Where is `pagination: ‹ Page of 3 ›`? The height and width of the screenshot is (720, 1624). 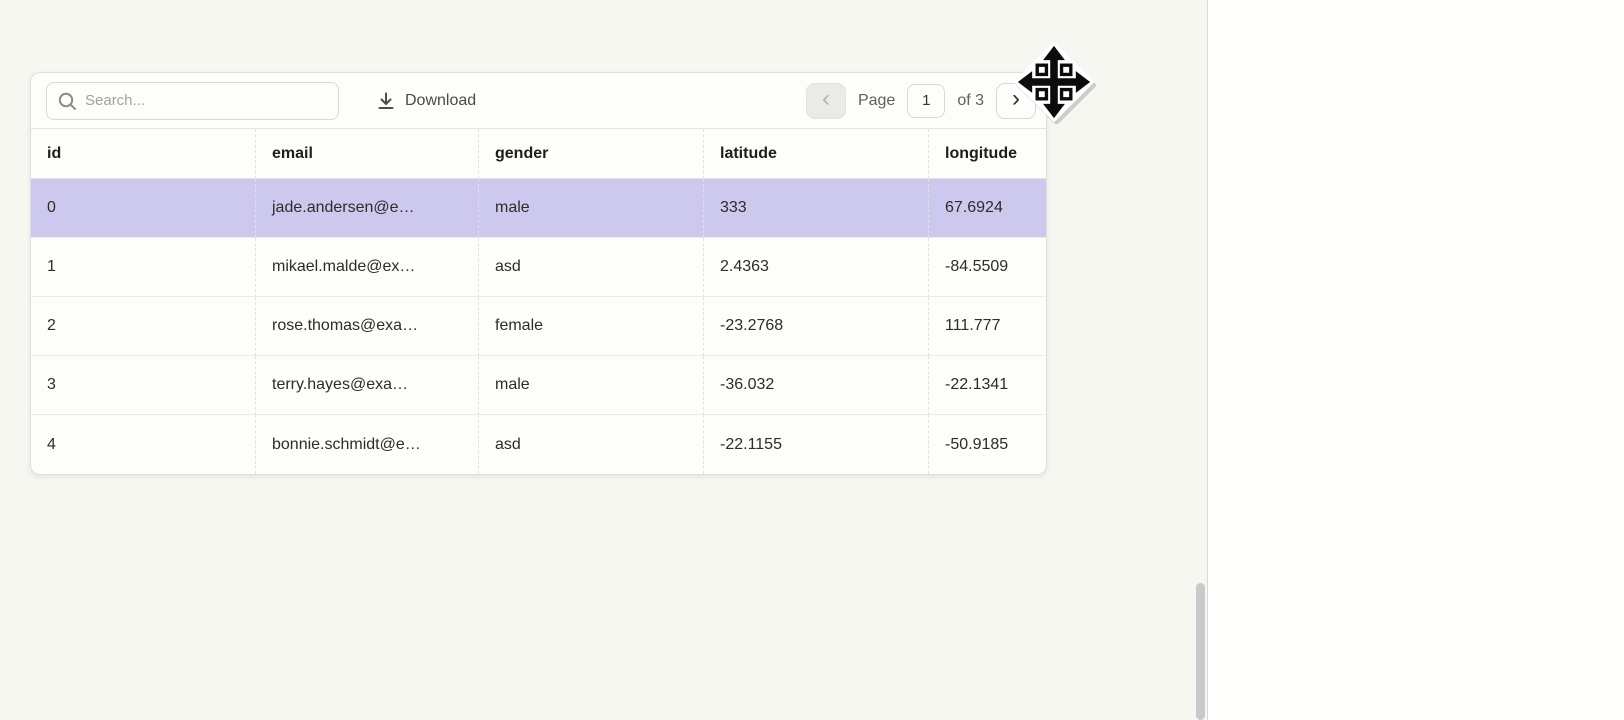
pagination: ‹ Page of 3 › is located at coordinates (920, 100).